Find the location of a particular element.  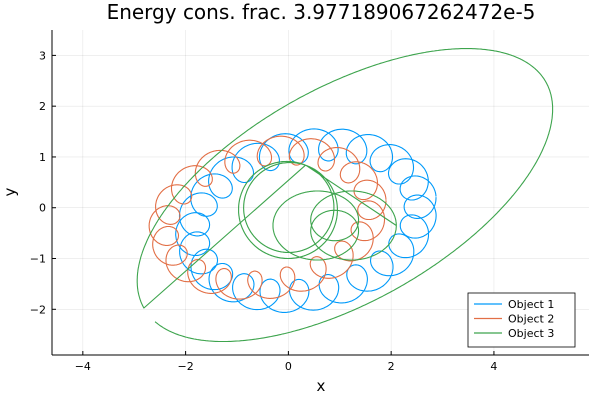

y-axis-label: y is located at coordinates (10, 191).